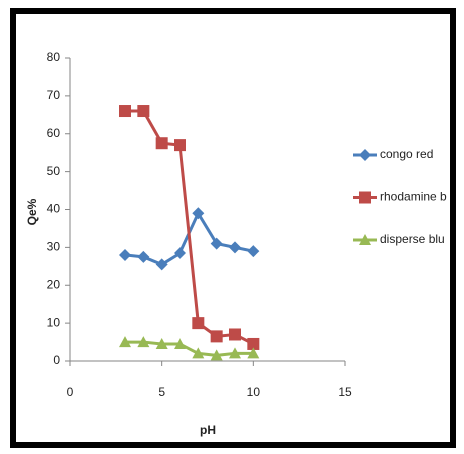 The width and height of the screenshot is (464, 454). I want to click on y-tick-label: 0, so click(56, 360).